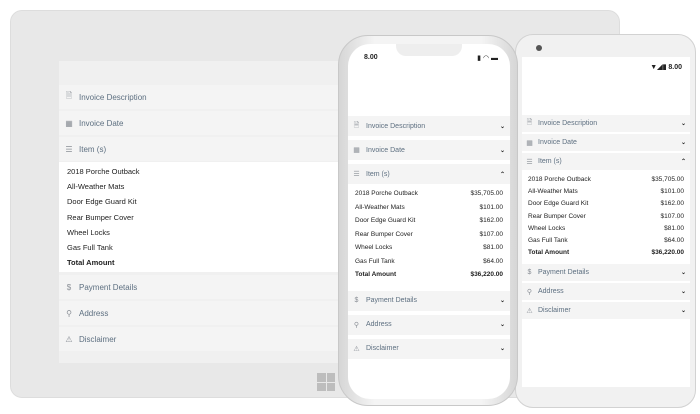 This screenshot has width=700, height=414. What do you see at coordinates (209, 123) in the screenshot?
I see `accordion-header-invoice-date: ▦ Invoice Date` at bounding box center [209, 123].